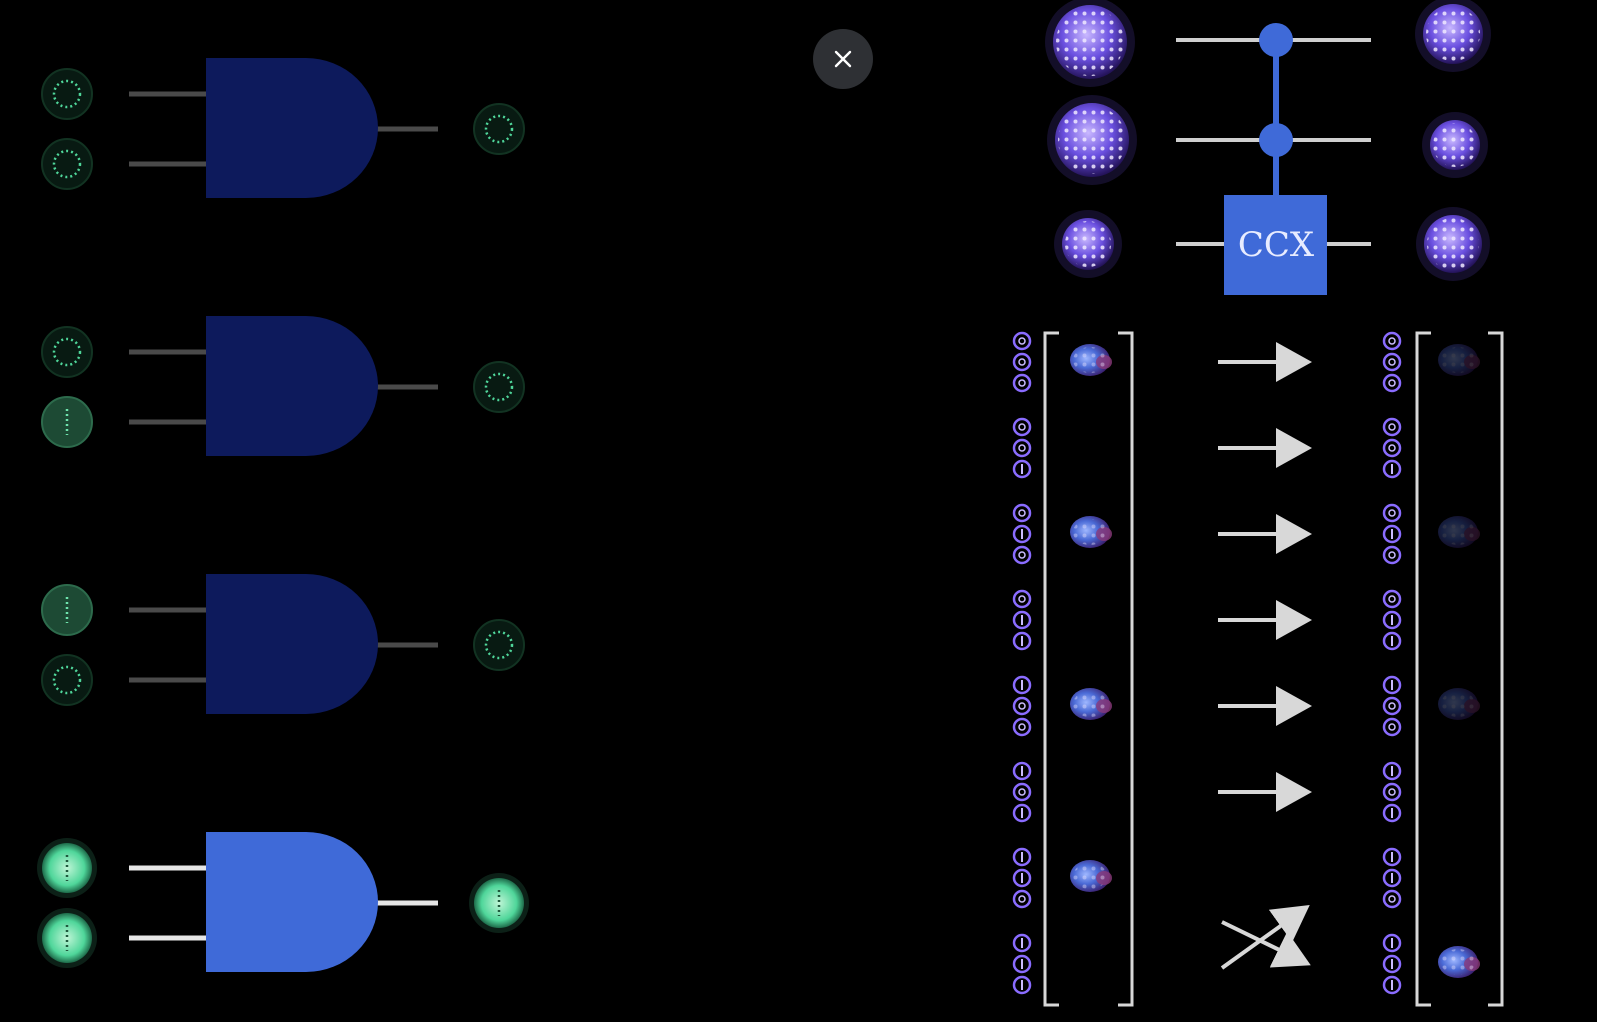 This screenshot has width=1597, height=1022. What do you see at coordinates (1126, 669) in the screenshot?
I see `input-bracket-right` at bounding box center [1126, 669].